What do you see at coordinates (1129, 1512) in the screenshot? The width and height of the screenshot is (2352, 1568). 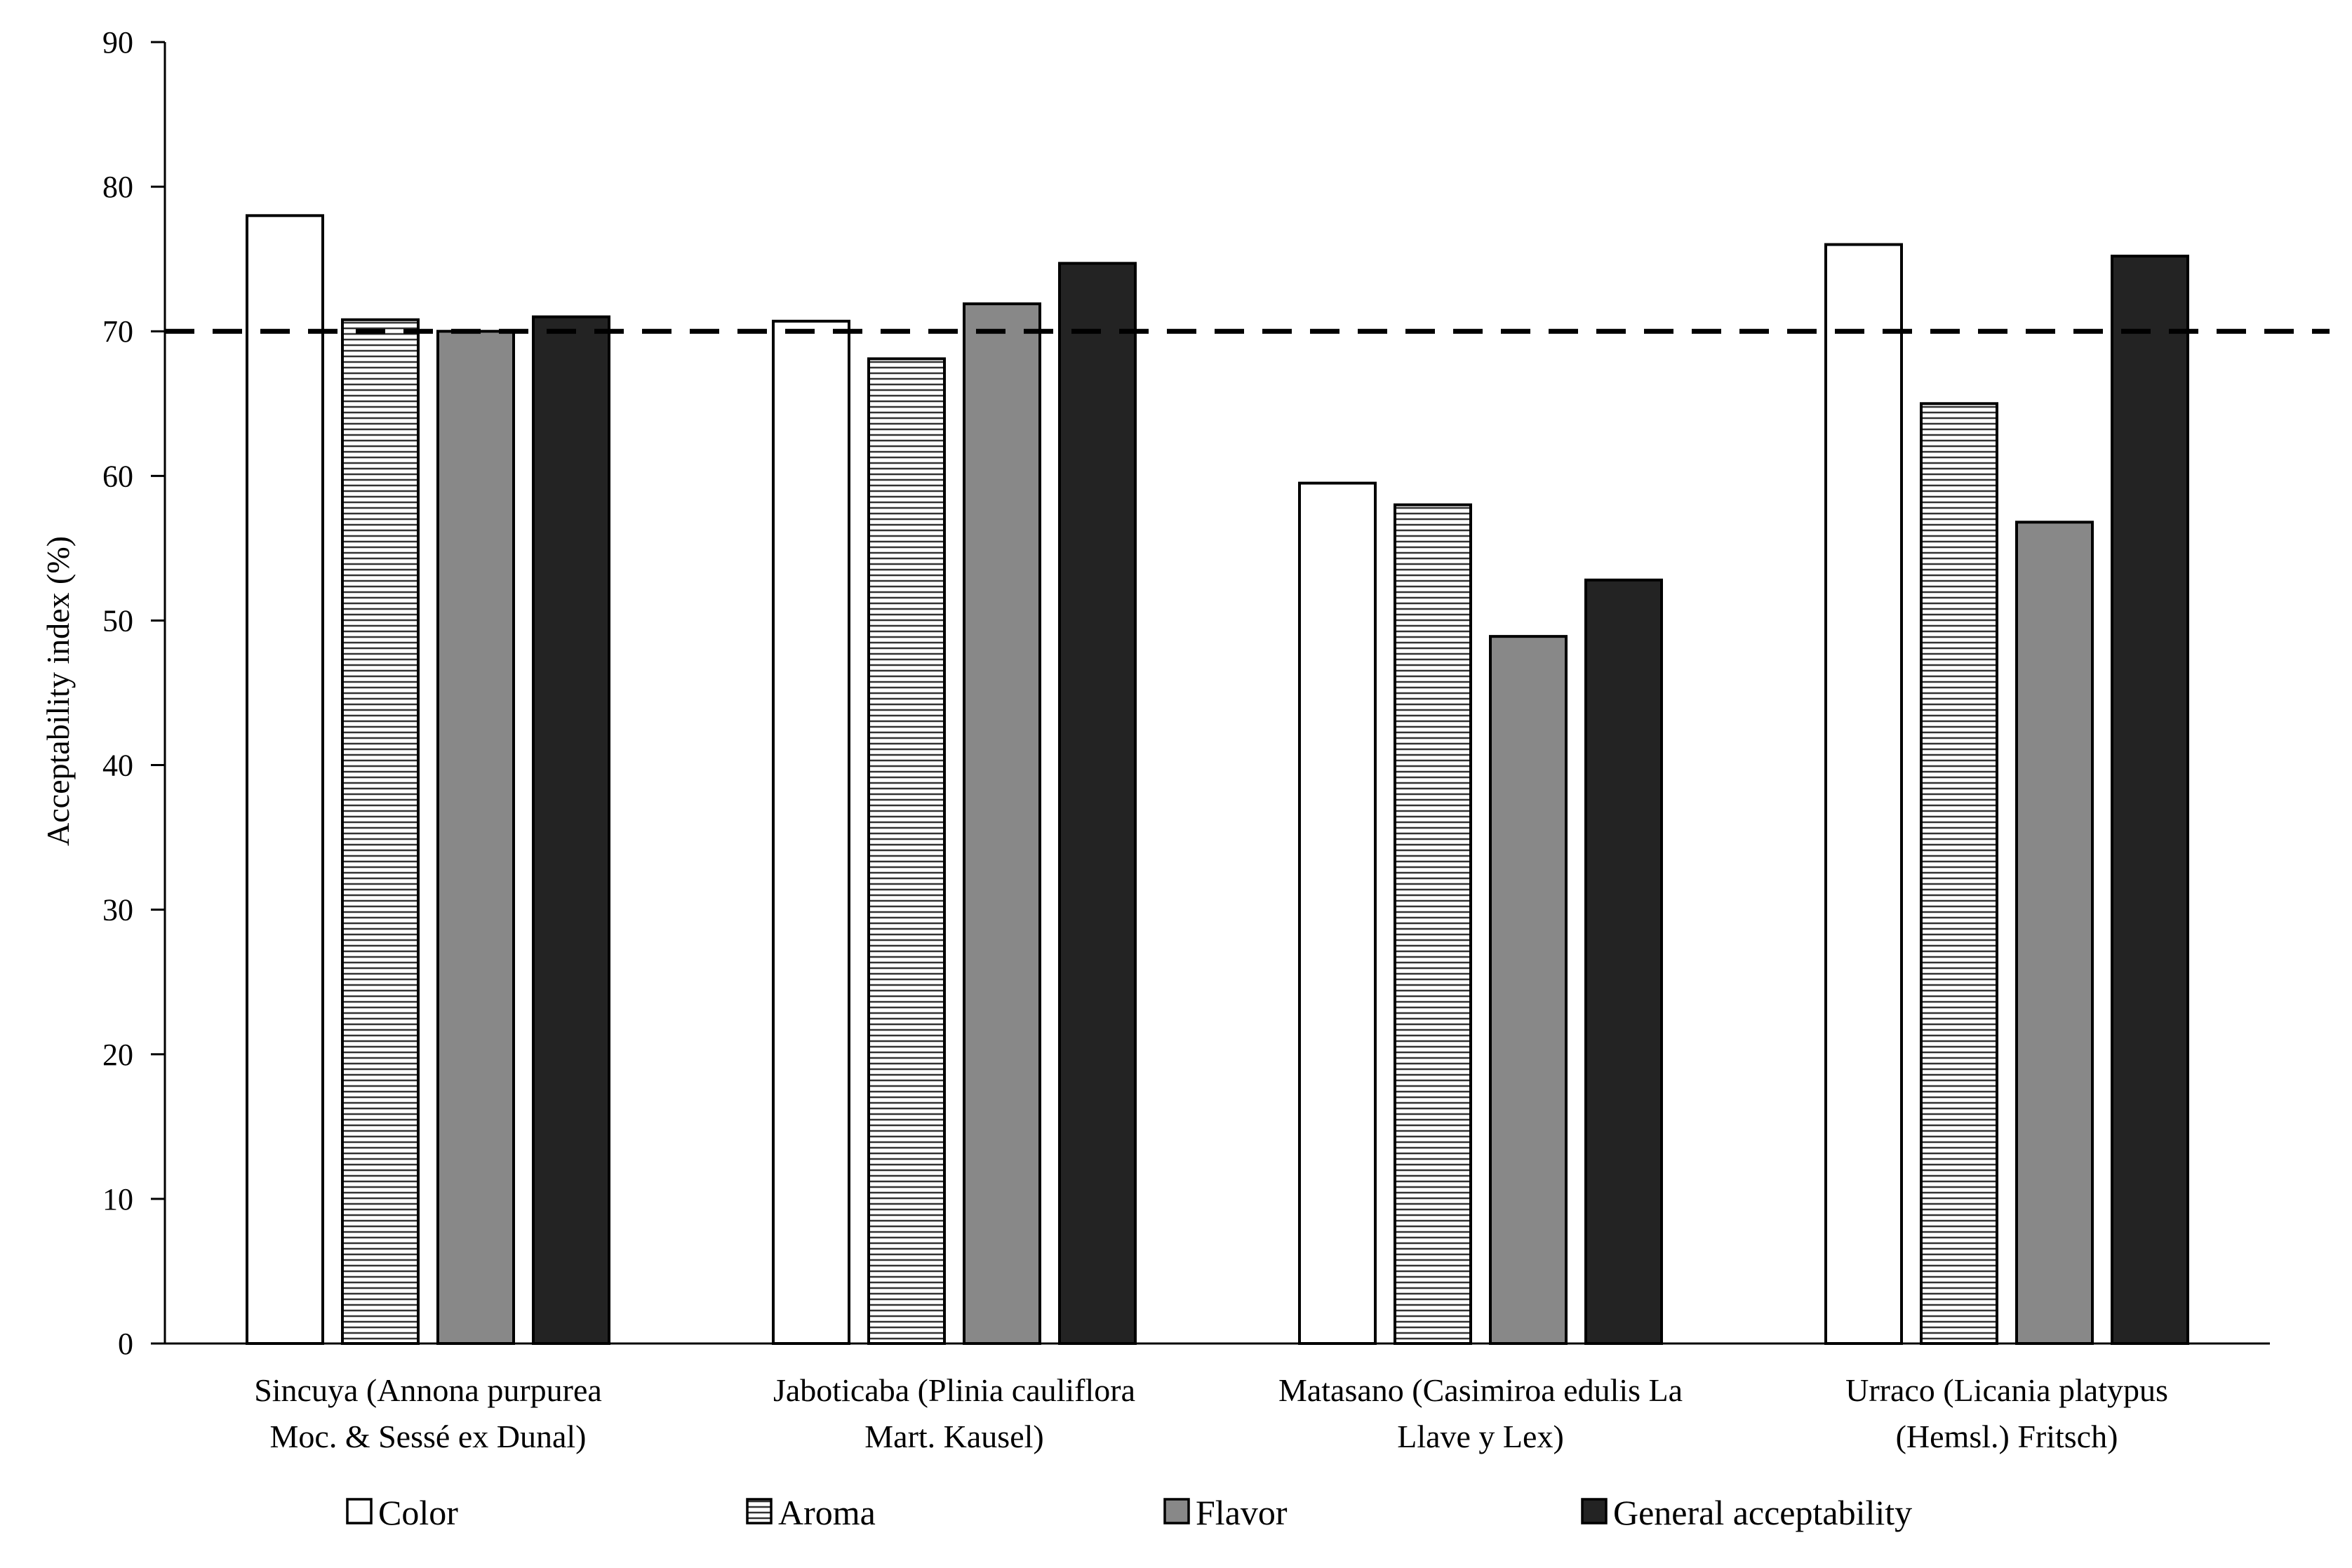 I see `legend: Color Aroma Flavor General acceptability` at bounding box center [1129, 1512].